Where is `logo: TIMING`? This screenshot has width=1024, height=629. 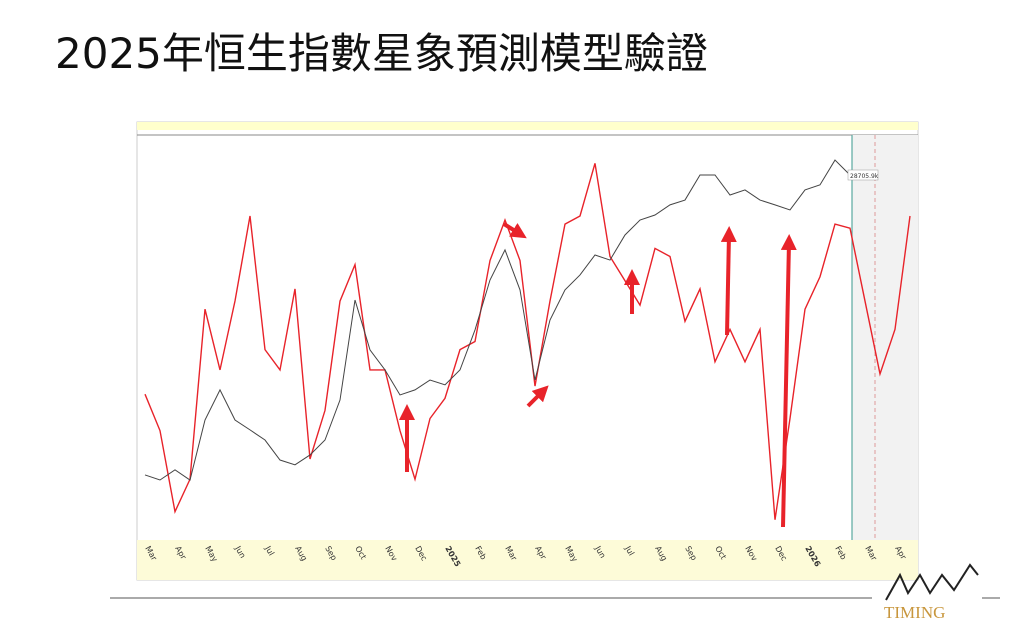 logo: TIMING is located at coordinates (931, 592).